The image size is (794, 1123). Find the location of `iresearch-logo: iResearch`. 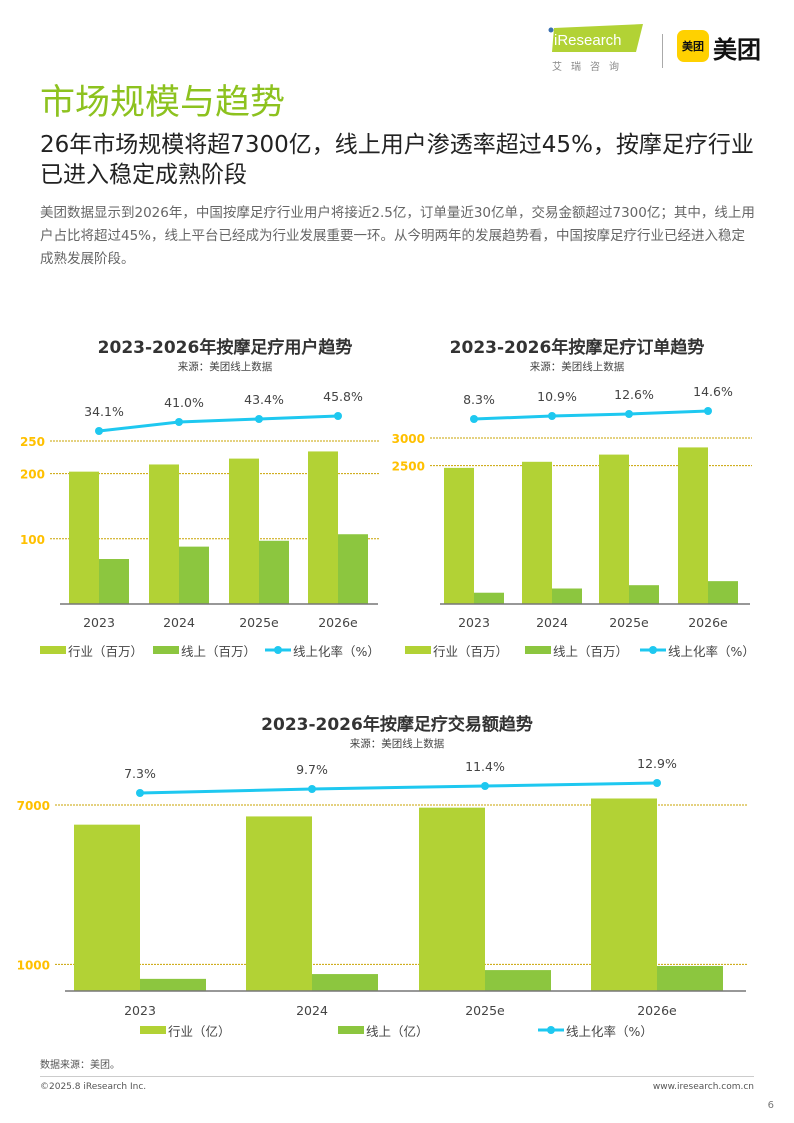

iresearch-logo: iResearch is located at coordinates (595, 38).